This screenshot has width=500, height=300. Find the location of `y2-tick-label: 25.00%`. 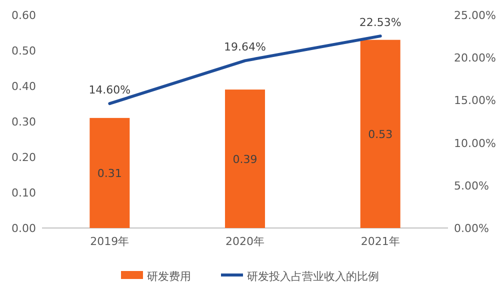

y2-tick-label: 25.00% is located at coordinates (475, 15).